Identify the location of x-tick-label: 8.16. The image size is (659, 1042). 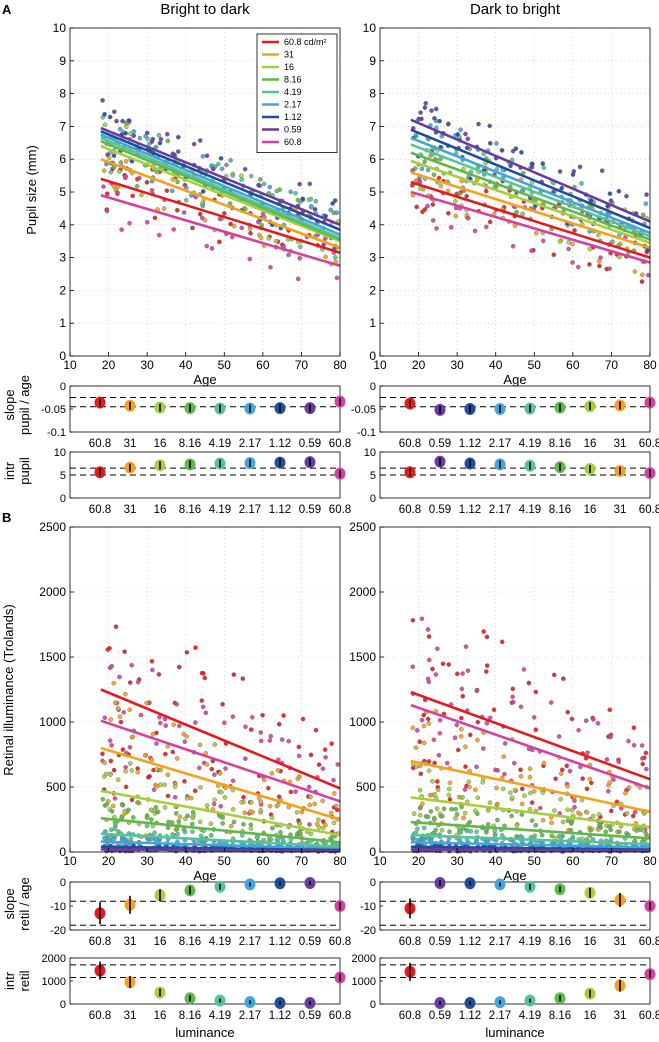
(560, 1016).